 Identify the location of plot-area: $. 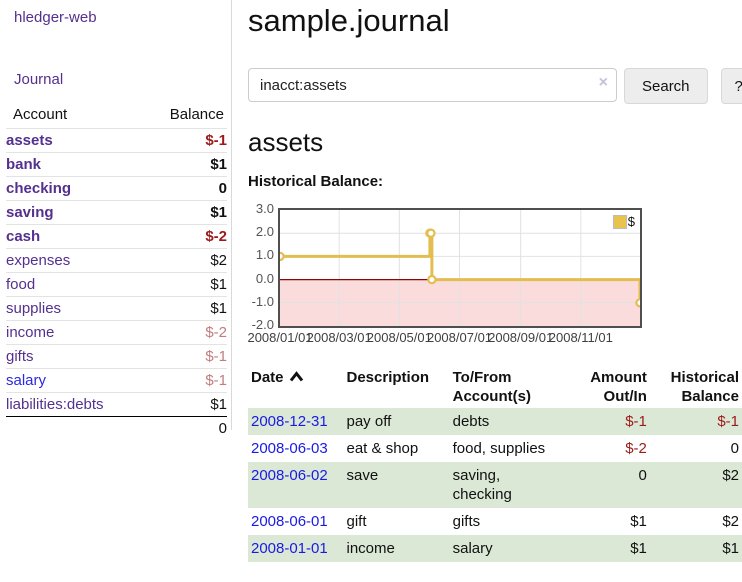
(460, 268).